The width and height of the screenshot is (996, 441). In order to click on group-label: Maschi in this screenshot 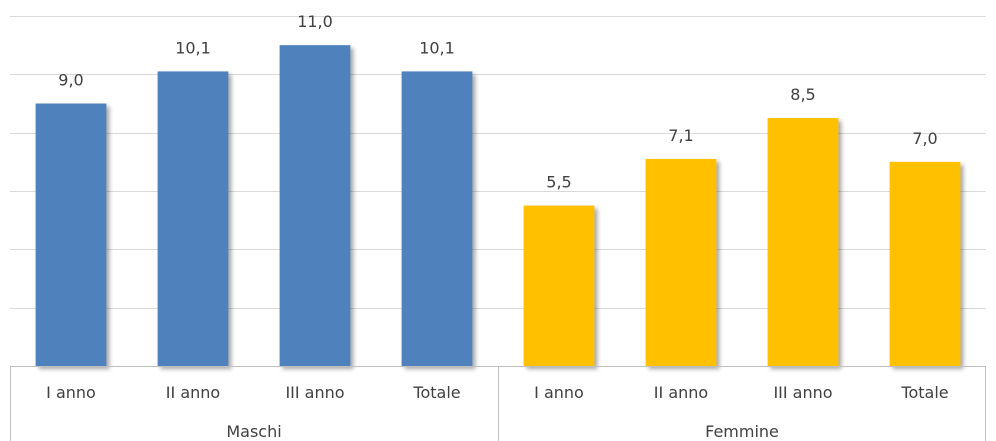, I will do `click(253, 431)`.